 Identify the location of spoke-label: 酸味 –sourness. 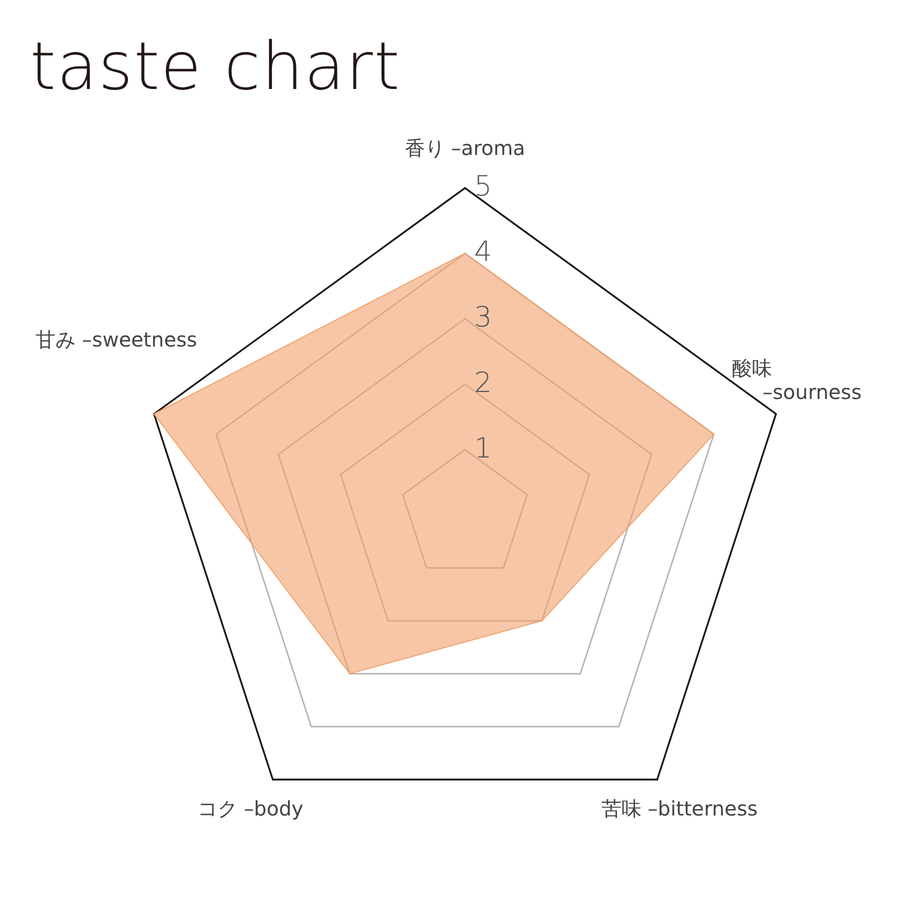
(797, 380).